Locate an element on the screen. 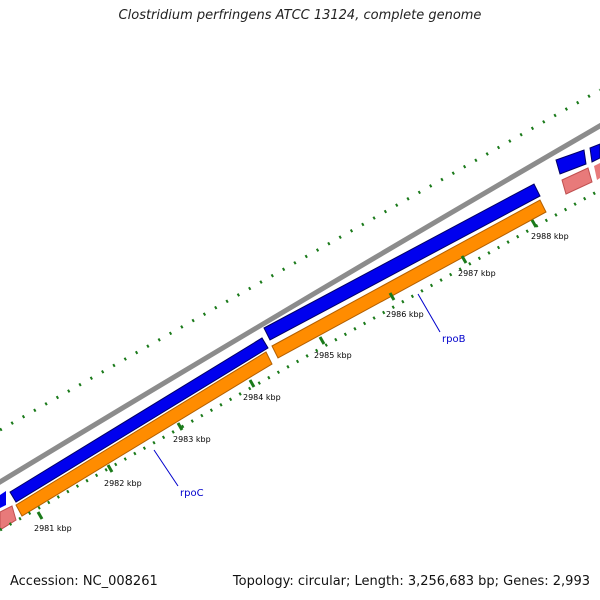  kbp-label: 2988 kbp is located at coordinates (550, 236).